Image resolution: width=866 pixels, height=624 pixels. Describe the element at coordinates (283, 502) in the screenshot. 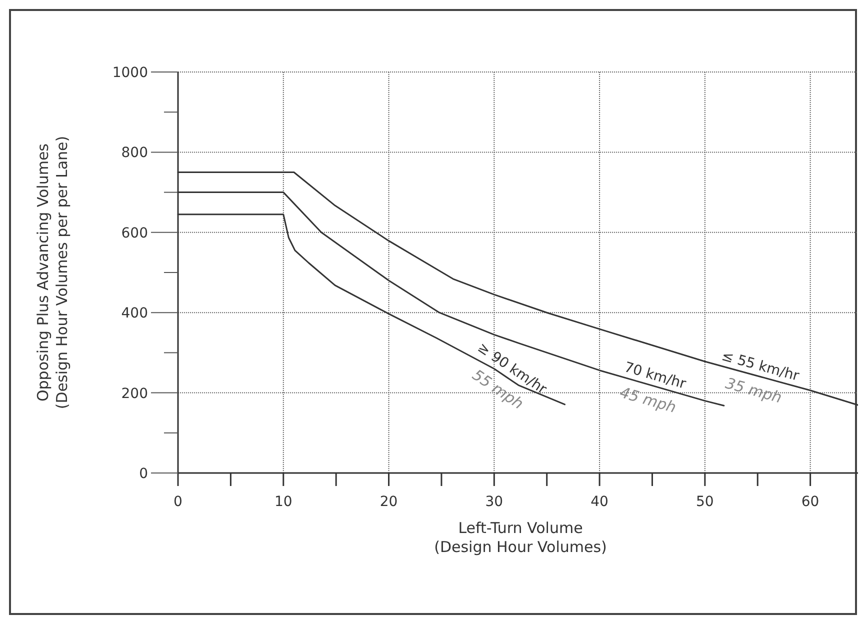

I see `x-tick-label: 10` at that location.